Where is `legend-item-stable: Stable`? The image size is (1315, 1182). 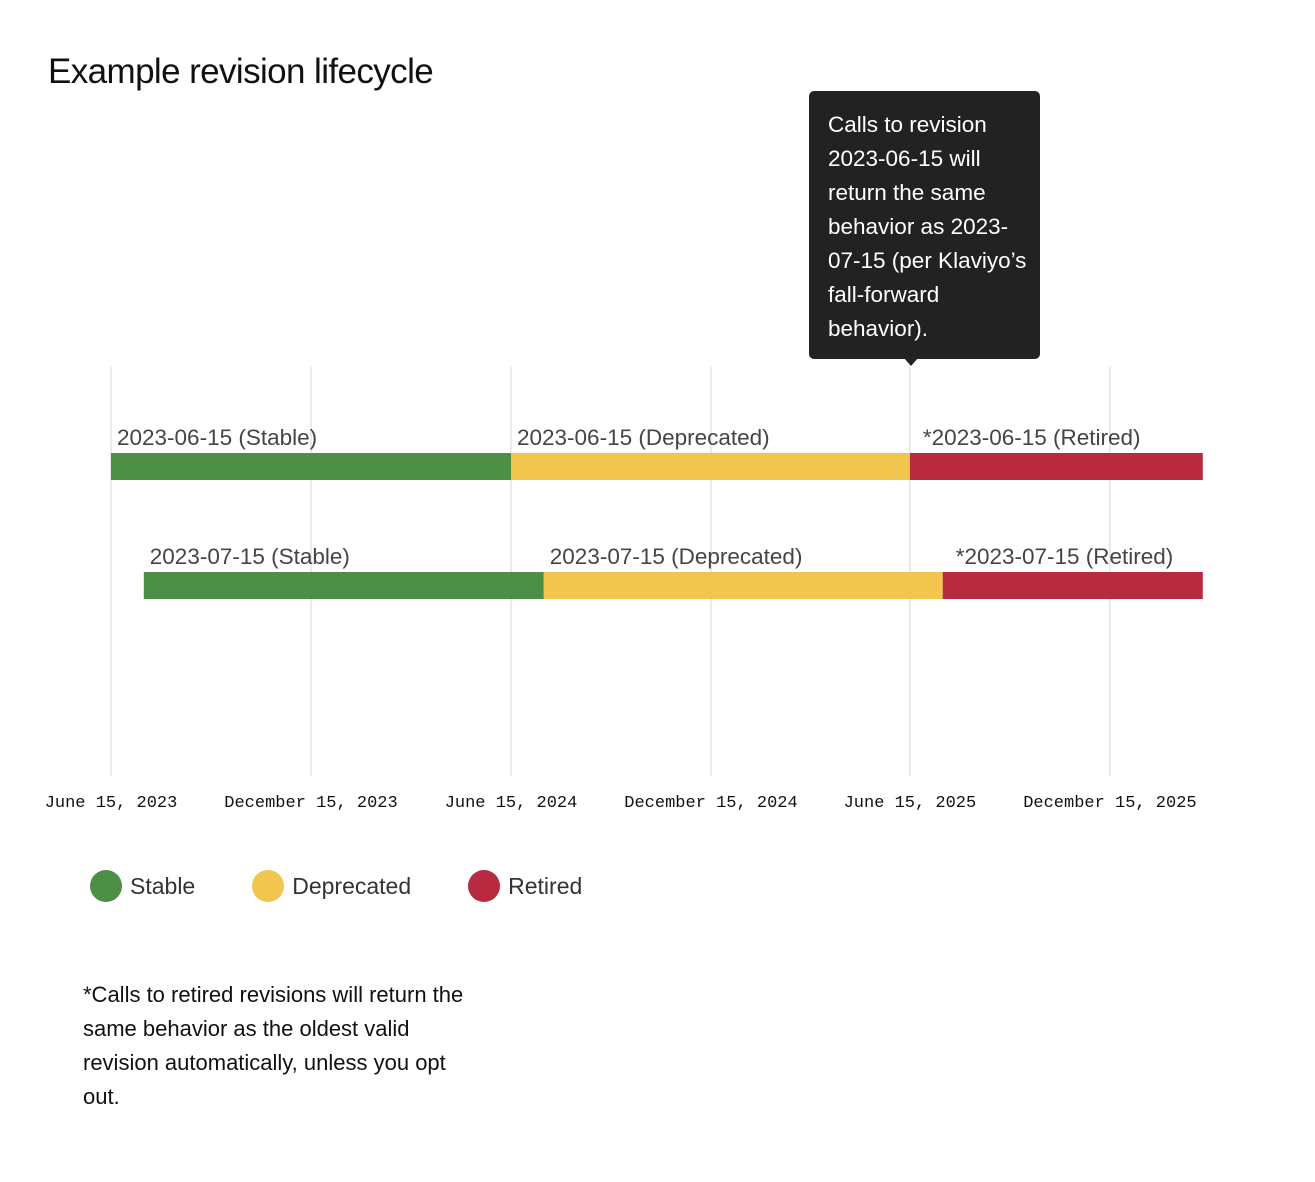 legend-item-stable: Stable is located at coordinates (142, 886).